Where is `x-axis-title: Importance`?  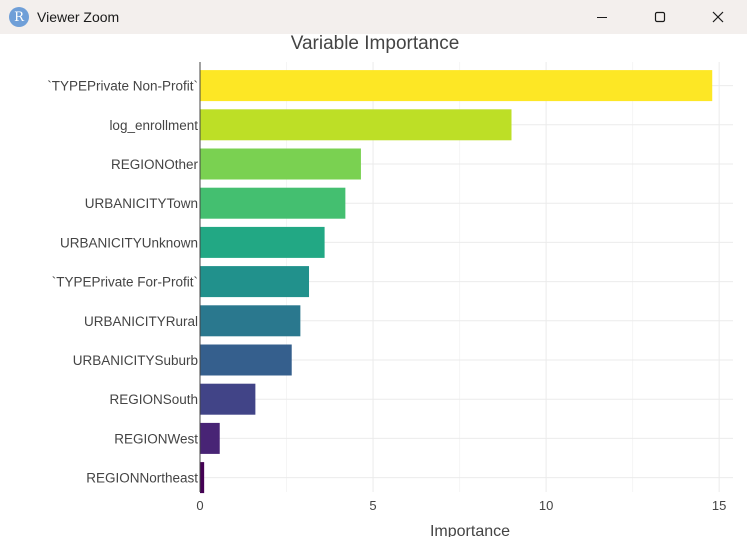 x-axis-title: Importance is located at coordinates (470, 530).